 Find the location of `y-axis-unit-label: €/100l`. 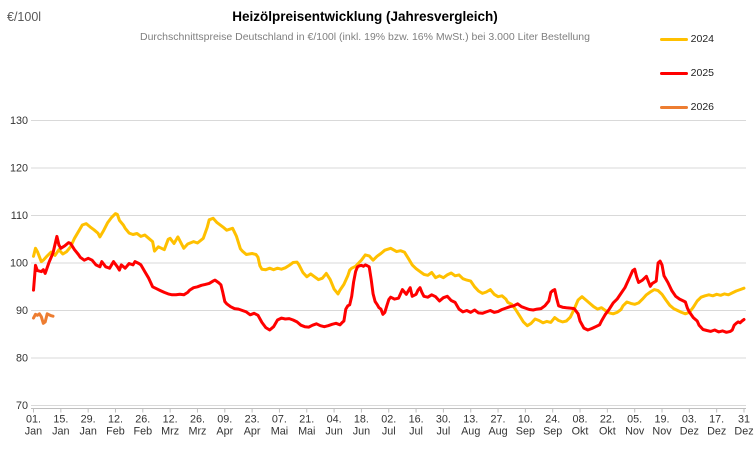

y-axis-unit-label: €/100l is located at coordinates (24, 17).